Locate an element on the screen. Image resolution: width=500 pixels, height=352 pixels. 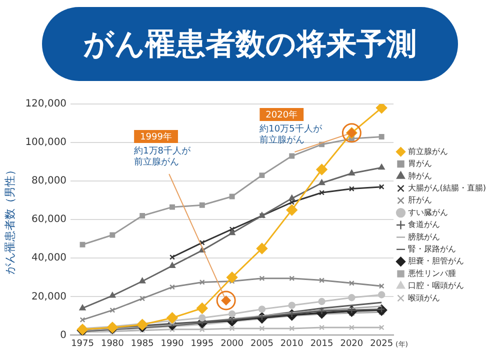
legend-label: 腎・尿路がん is located at coordinates (432, 249).